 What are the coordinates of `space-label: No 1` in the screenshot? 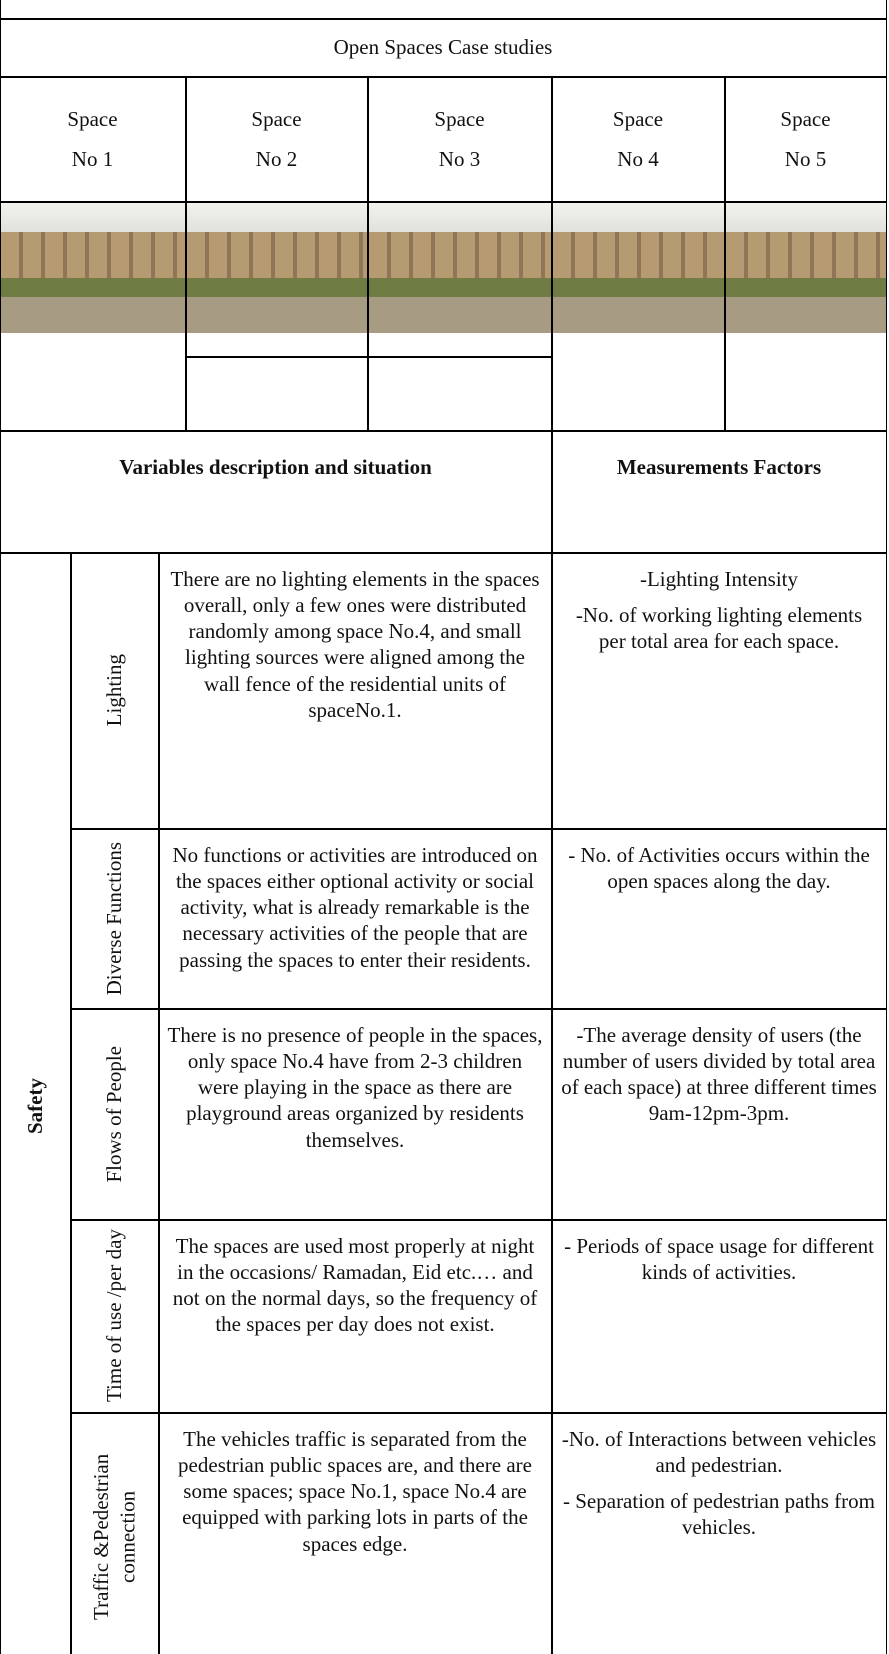 It's located at (92, 159).